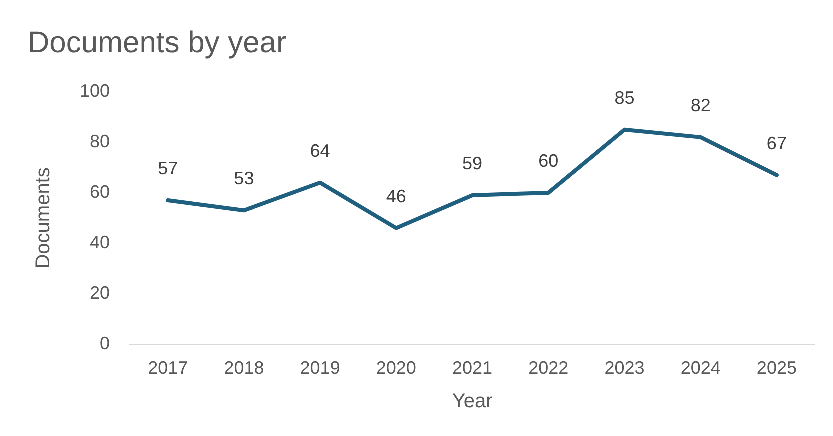  What do you see at coordinates (105, 343) in the screenshot?
I see `y-tick-label: 0` at bounding box center [105, 343].